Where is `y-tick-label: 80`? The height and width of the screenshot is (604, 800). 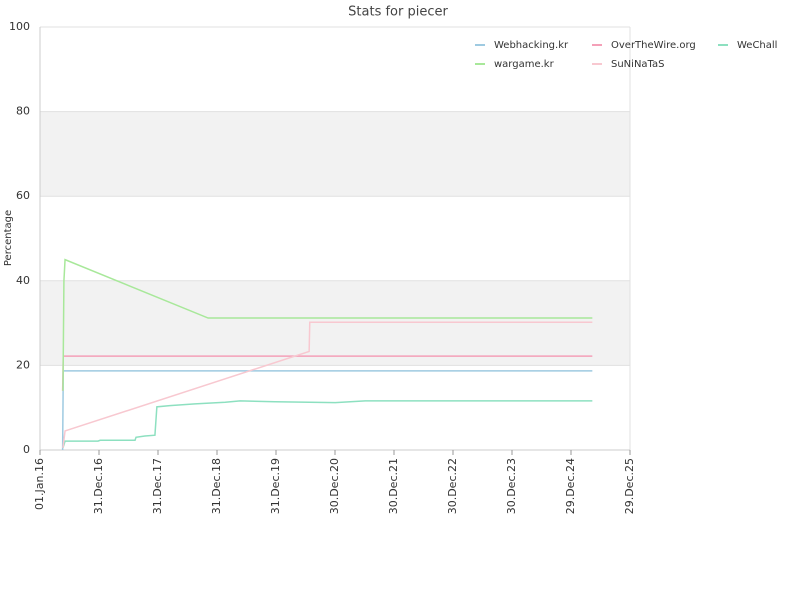 y-tick-label: 80 is located at coordinates (23, 111).